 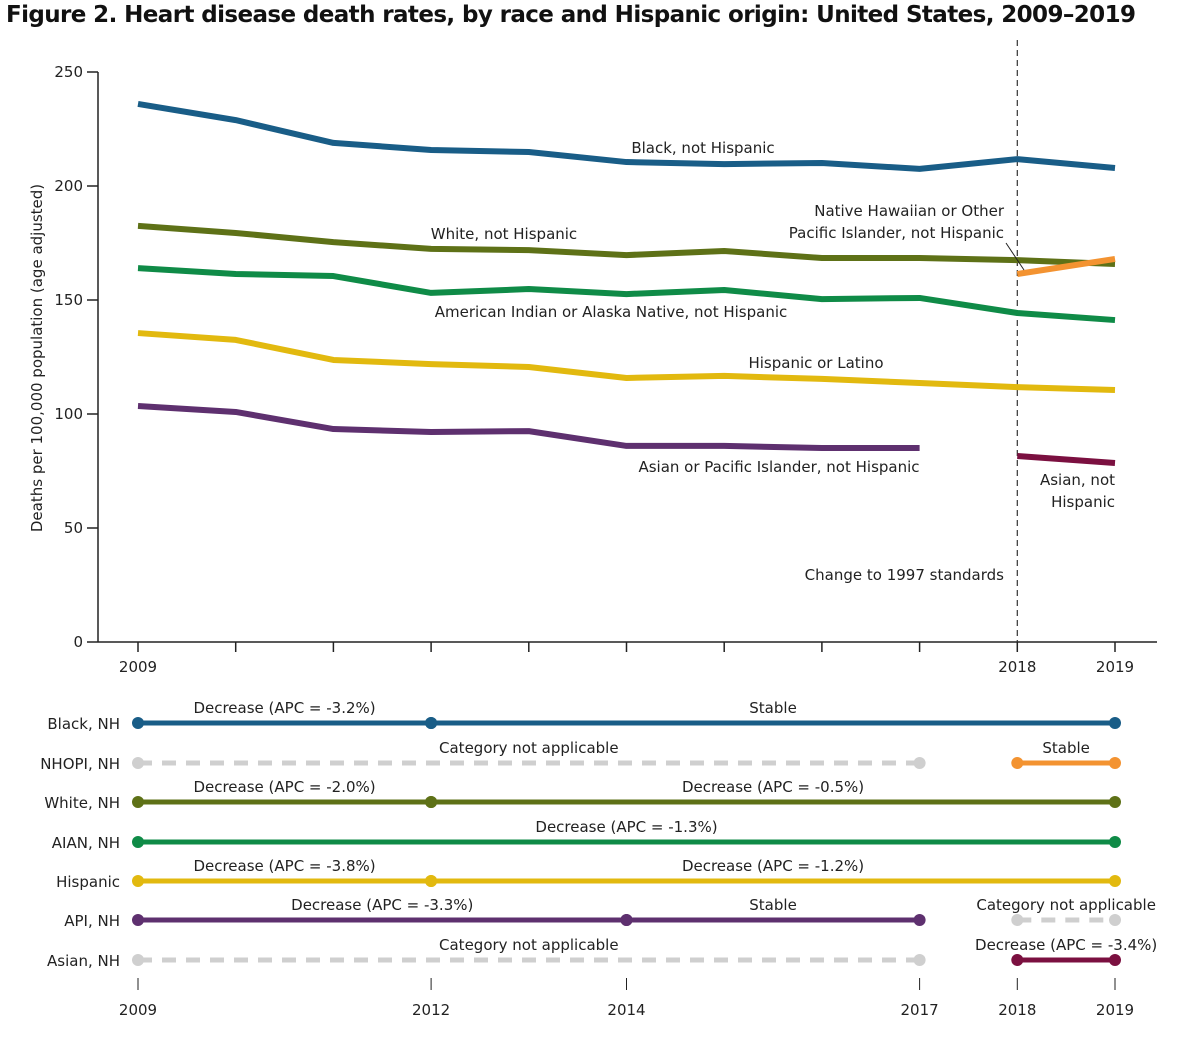 I want to click on y-tick-label: 50, so click(x=73, y=528).